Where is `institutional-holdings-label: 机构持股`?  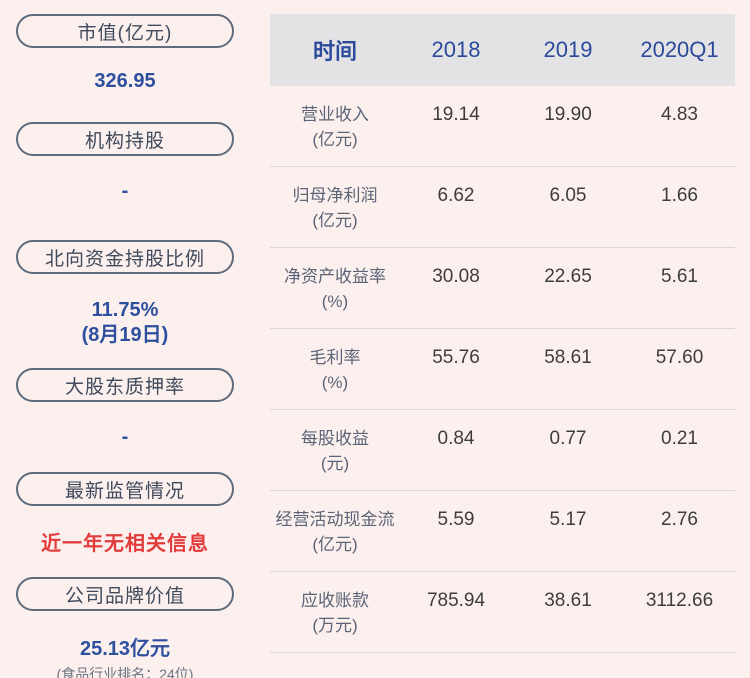
institutional-holdings-label: 机构持股 is located at coordinates (124, 141).